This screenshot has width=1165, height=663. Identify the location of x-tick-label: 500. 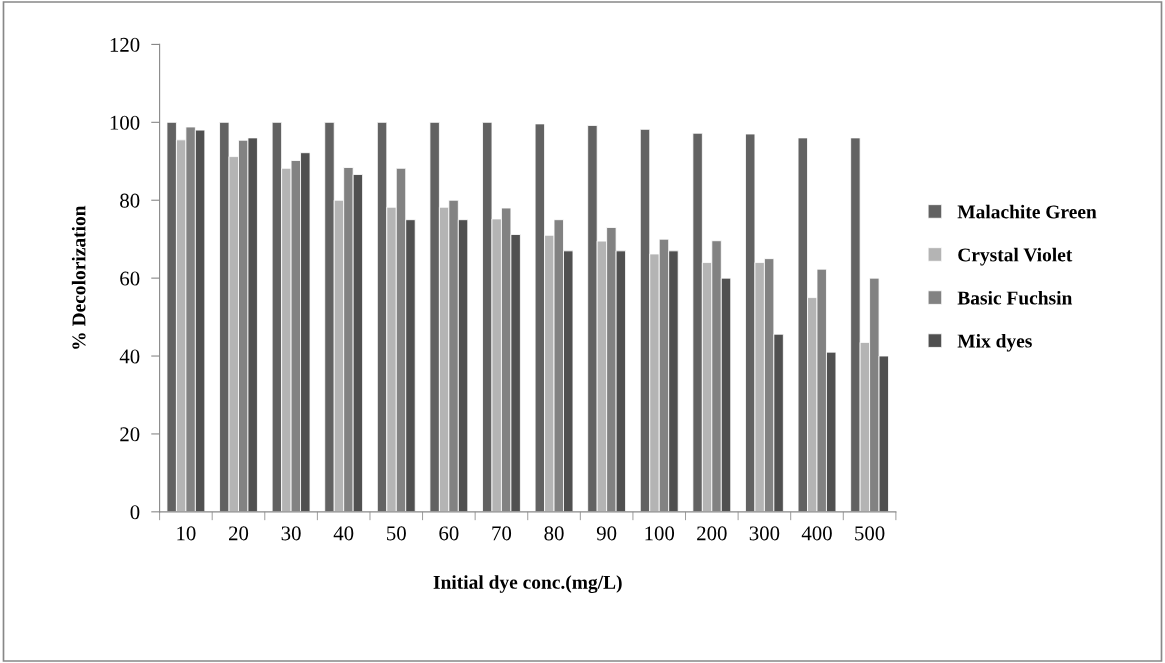
(870, 533).